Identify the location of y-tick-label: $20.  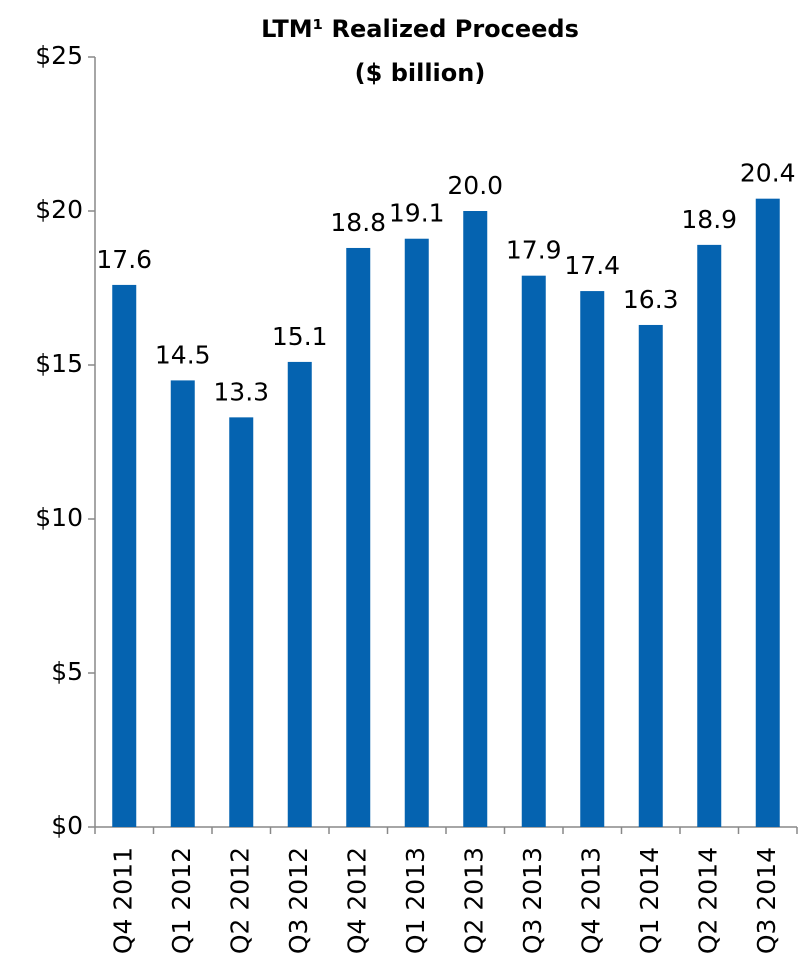
(59, 209).